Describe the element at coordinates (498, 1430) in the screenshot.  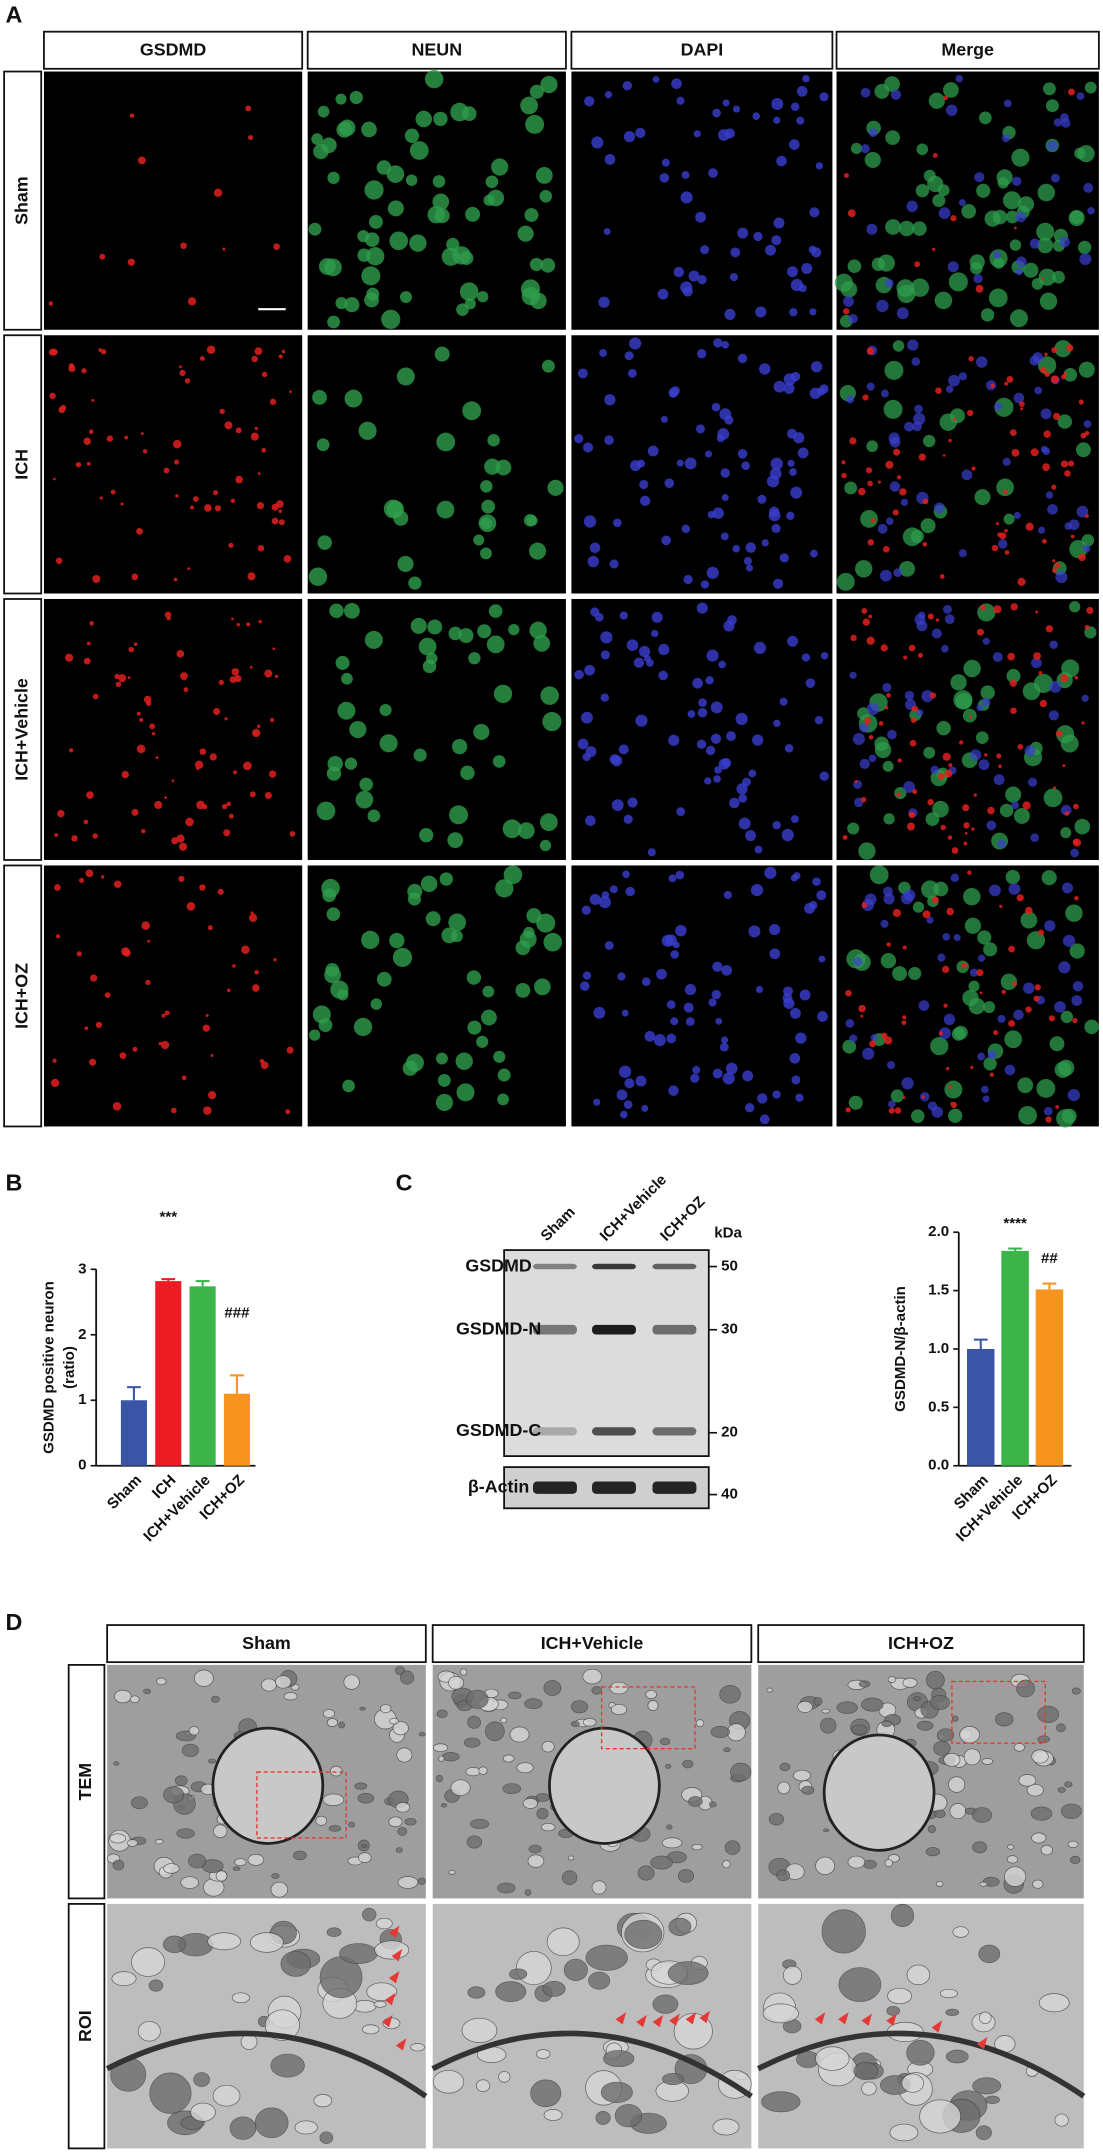
I see `blot-row-label: GSDMD-C` at that location.